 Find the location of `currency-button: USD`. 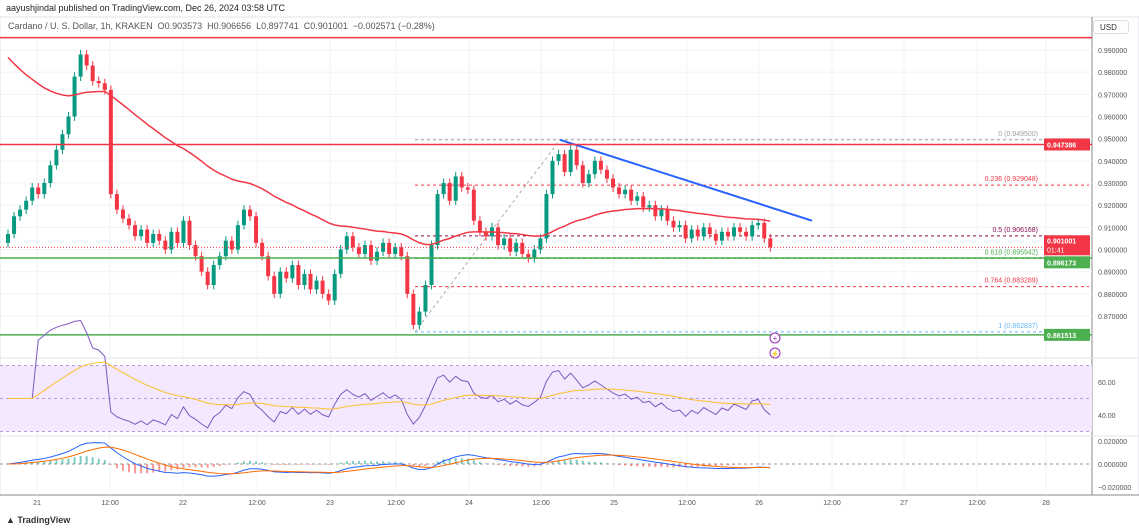

currency-button: USD is located at coordinates (1111, 27).